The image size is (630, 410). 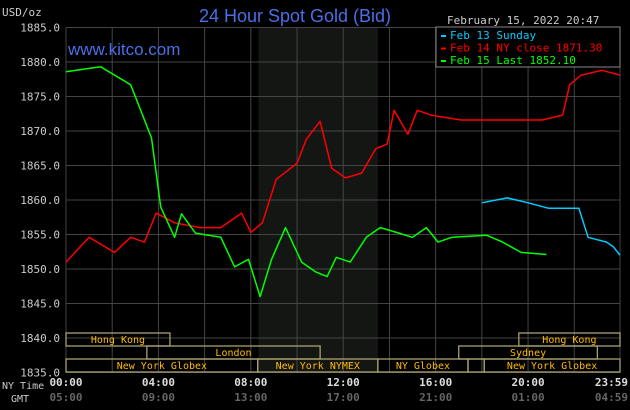 I want to click on y-tick-label: 1835.0, so click(x=40, y=373).